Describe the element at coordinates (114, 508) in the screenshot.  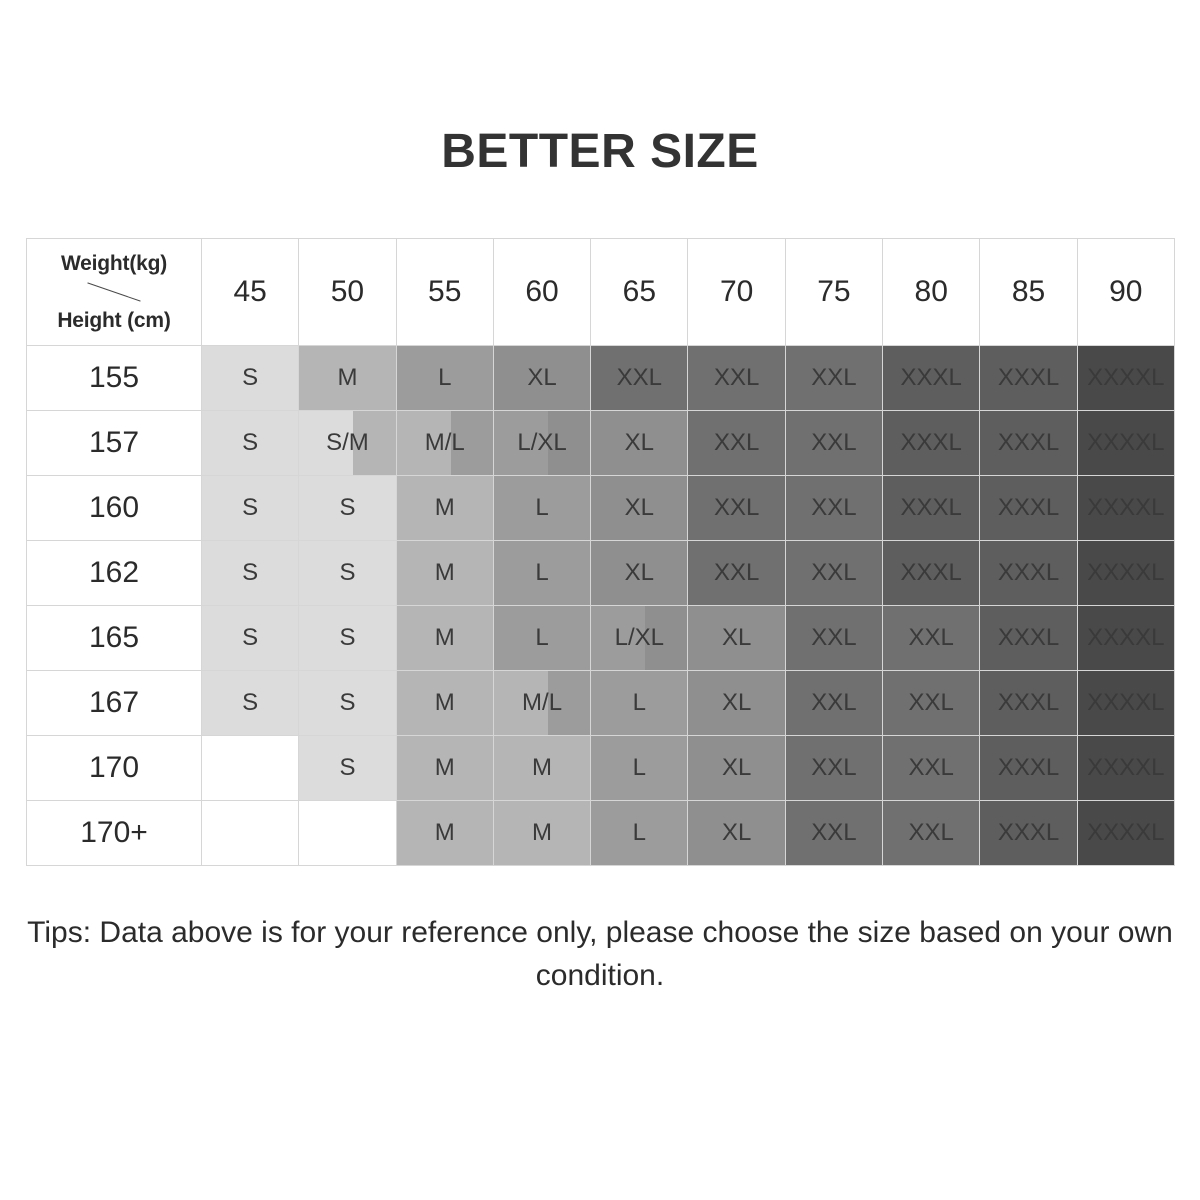
I see `height-row-header: 160` at that location.